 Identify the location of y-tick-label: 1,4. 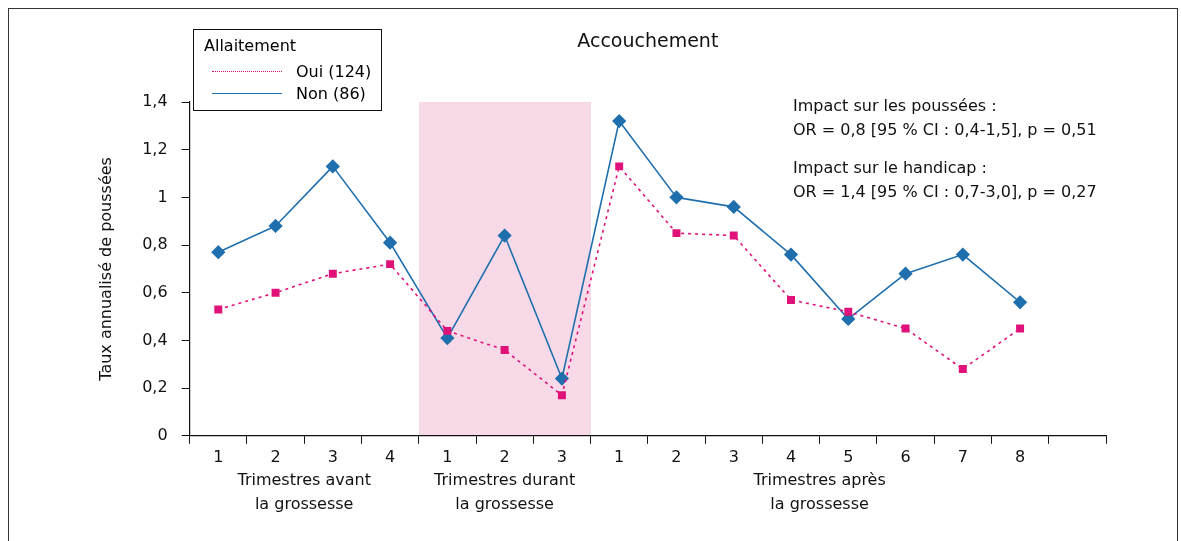
(155, 101).